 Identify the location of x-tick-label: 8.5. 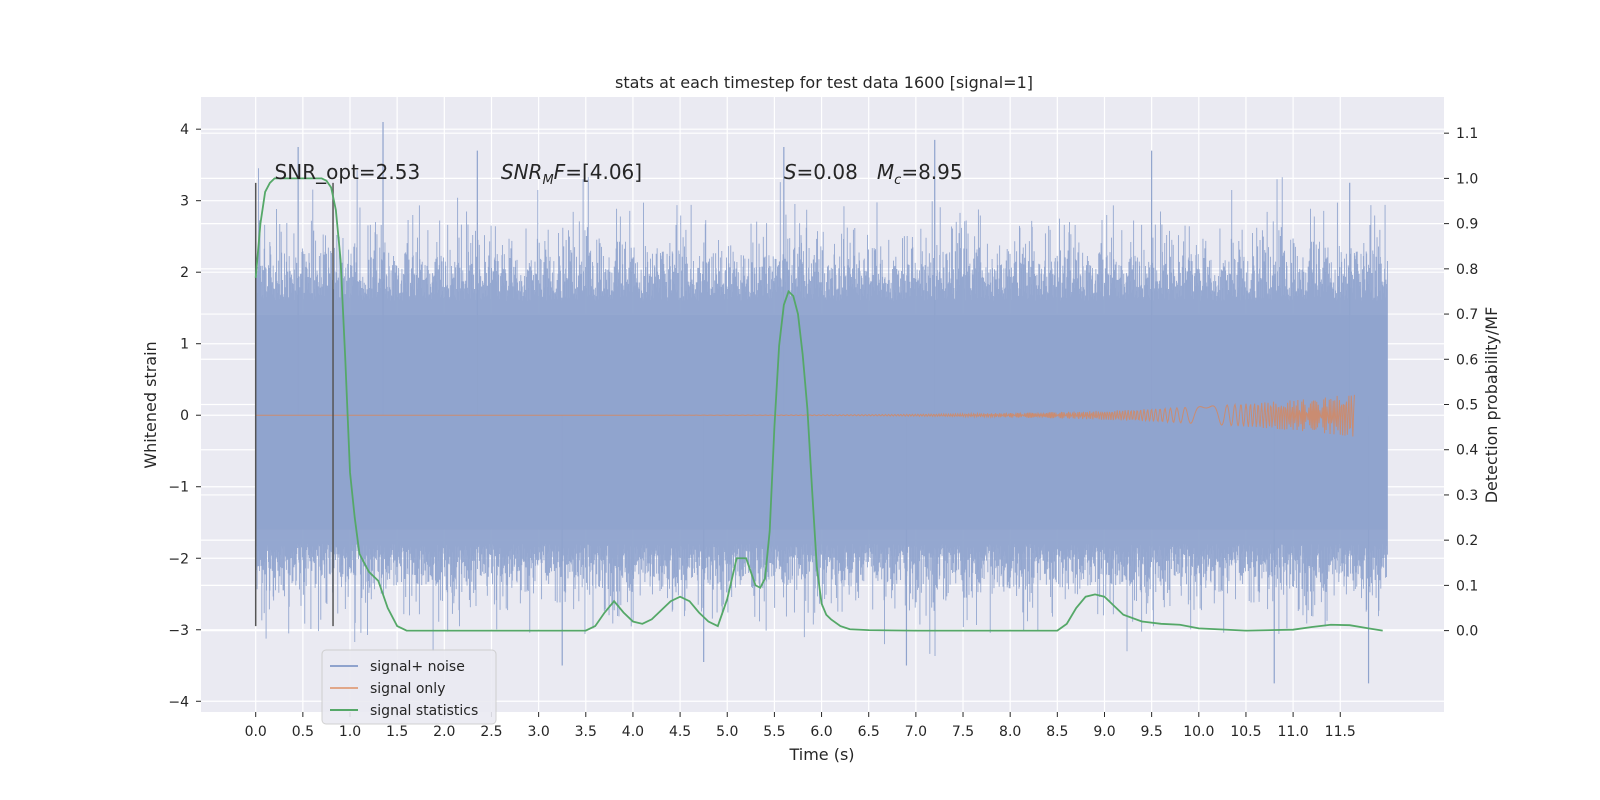
(1057, 732).